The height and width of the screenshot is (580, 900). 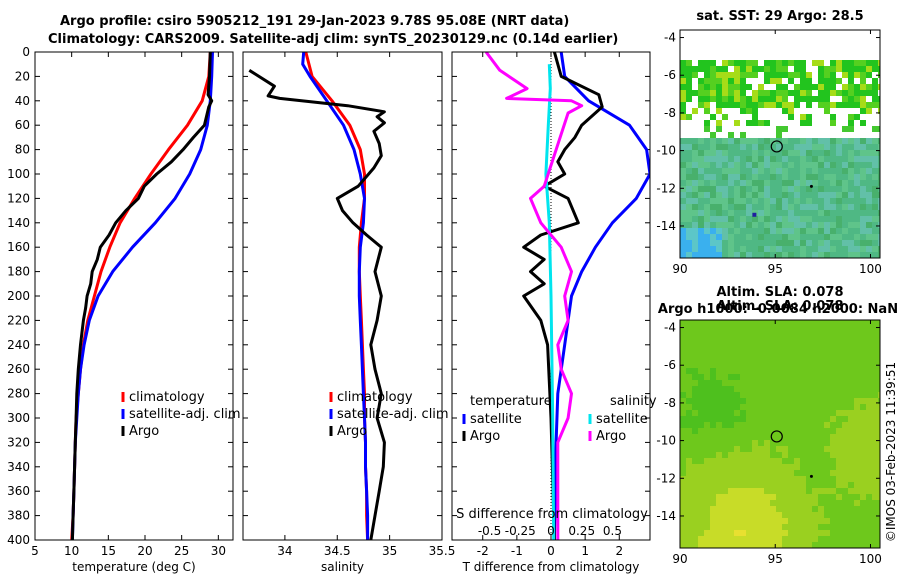 What do you see at coordinates (18, 540) in the screenshot?
I see `y-tick-label: 400` at bounding box center [18, 540].